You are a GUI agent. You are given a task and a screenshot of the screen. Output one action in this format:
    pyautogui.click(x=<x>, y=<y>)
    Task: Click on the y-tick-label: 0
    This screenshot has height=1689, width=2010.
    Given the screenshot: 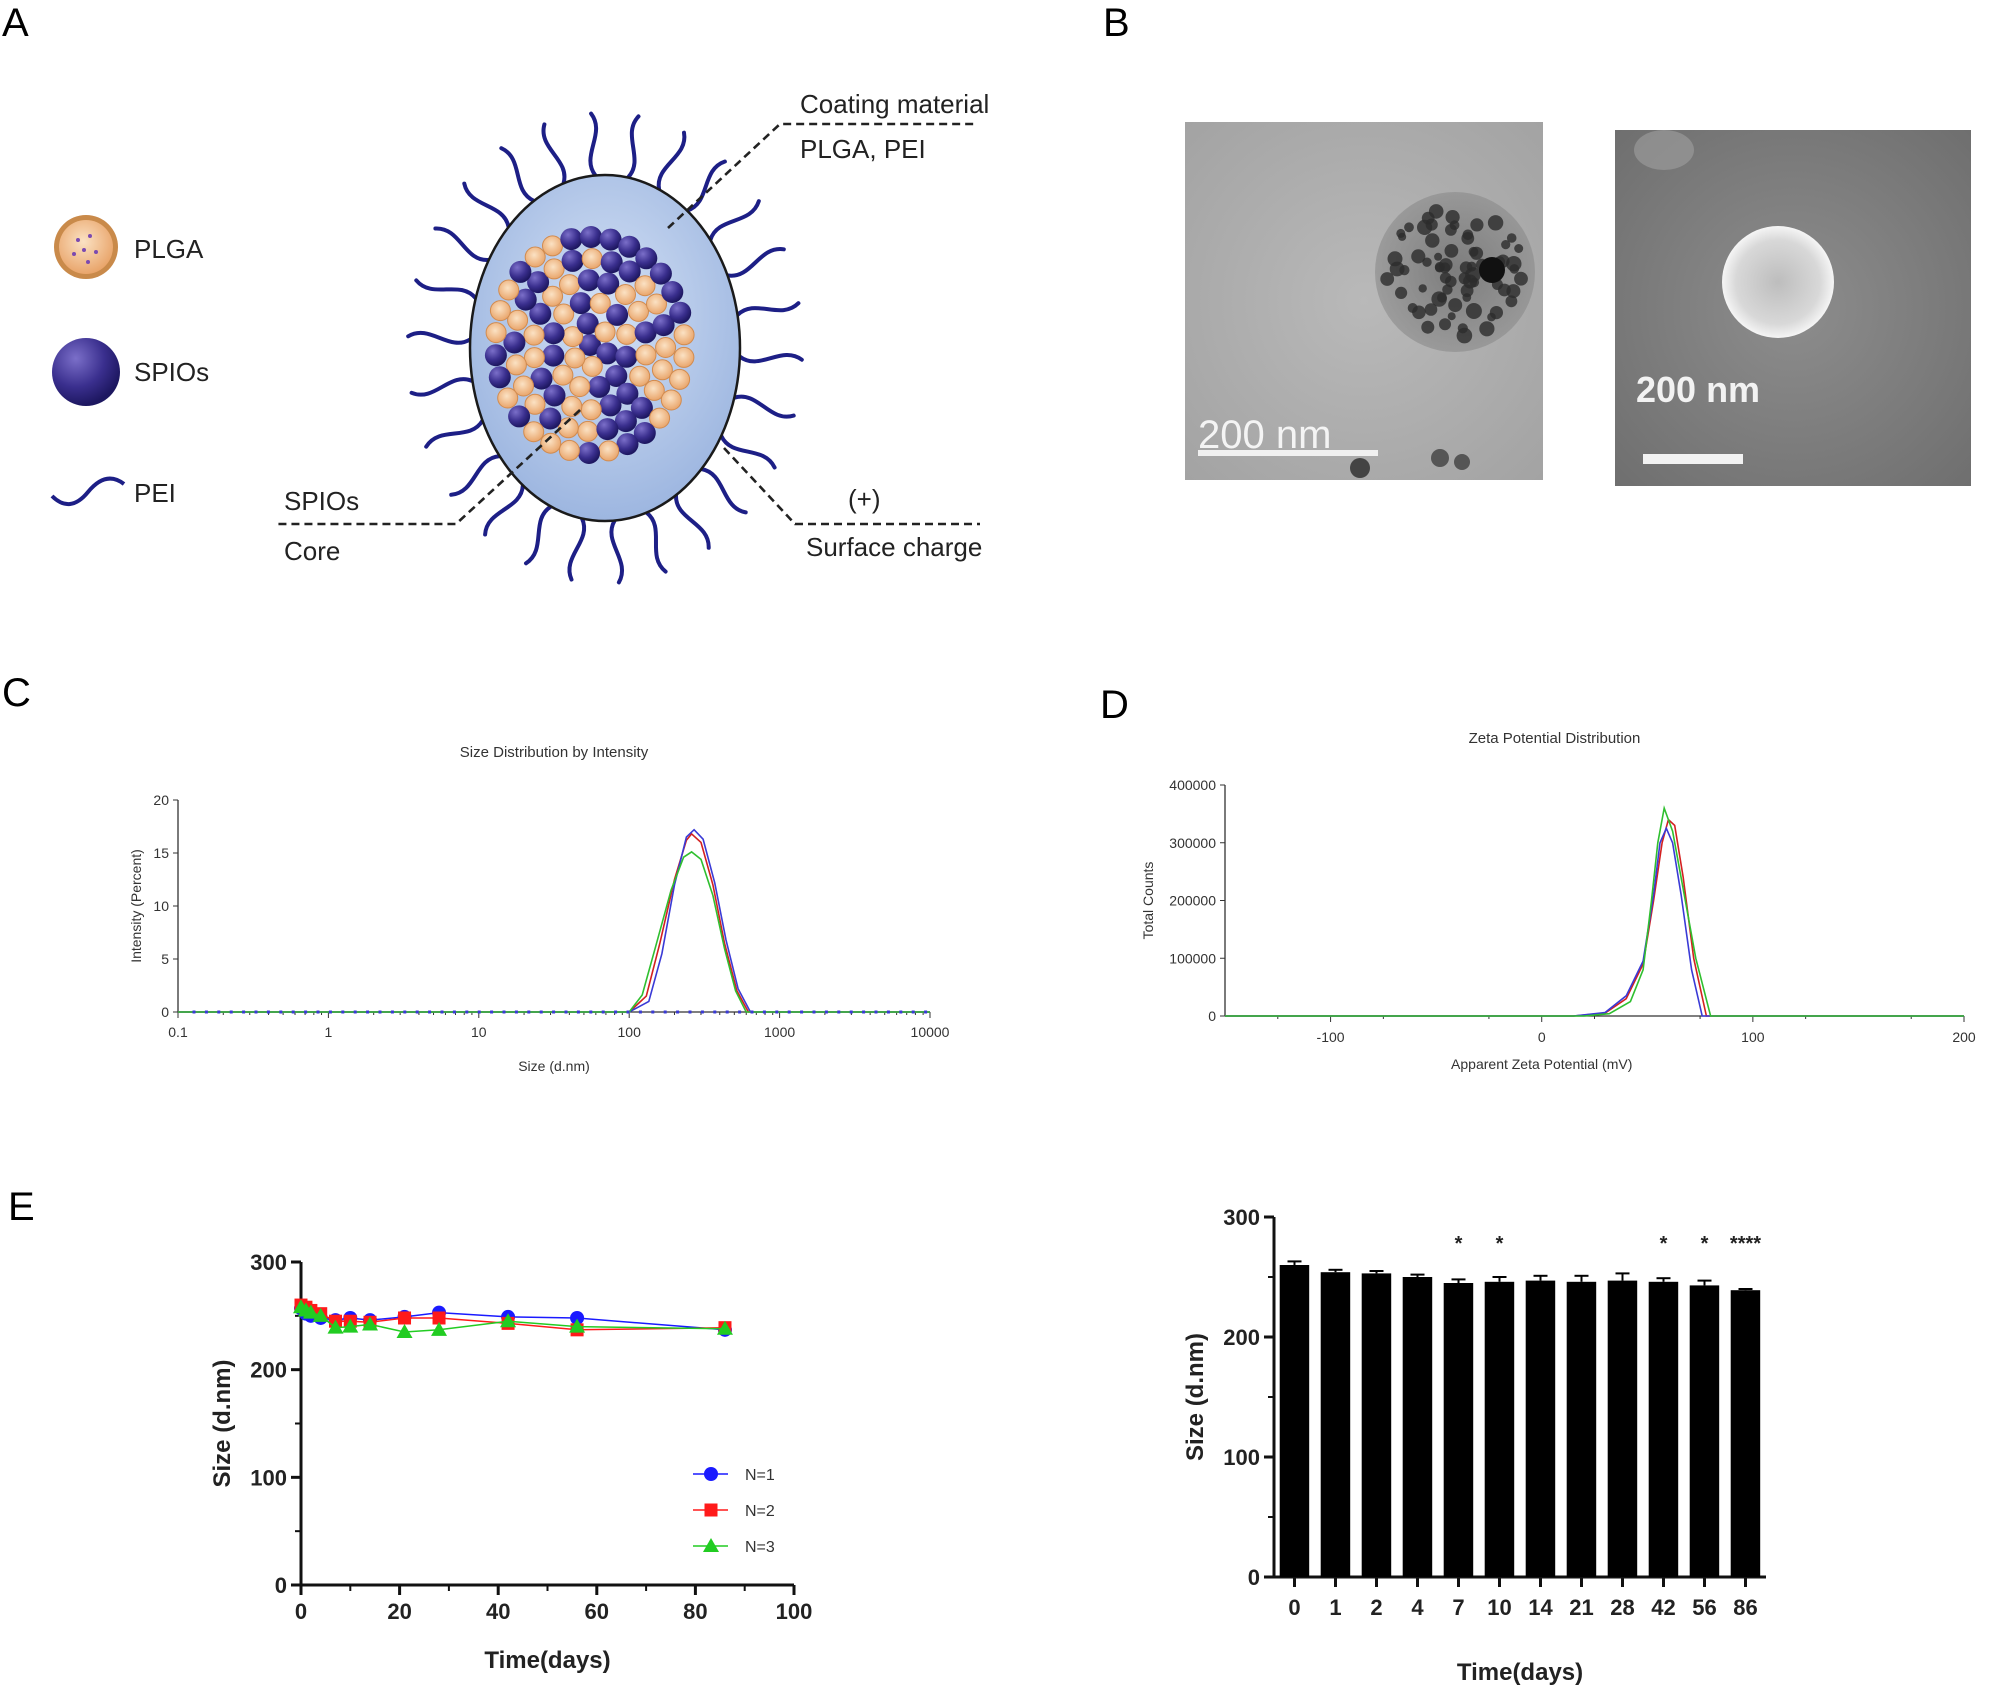 What is the action you would take?
    pyautogui.click(x=1254, y=1577)
    